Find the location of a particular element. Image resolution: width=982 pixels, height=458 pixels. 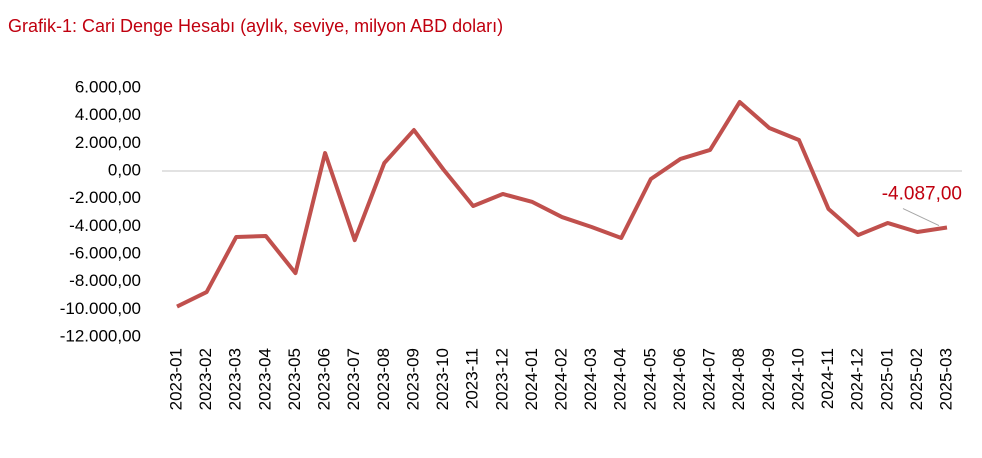

y-tick-label: -4.000,00 is located at coordinates (105, 225).